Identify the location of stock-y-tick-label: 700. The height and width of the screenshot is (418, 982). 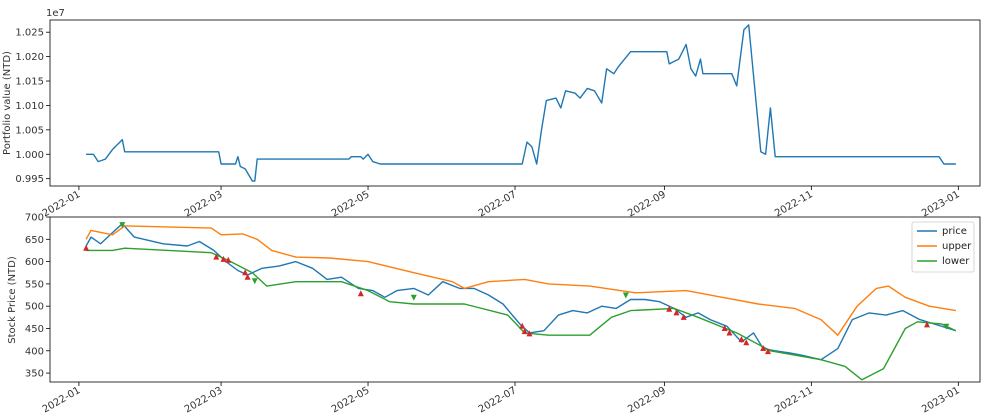
(34, 218).